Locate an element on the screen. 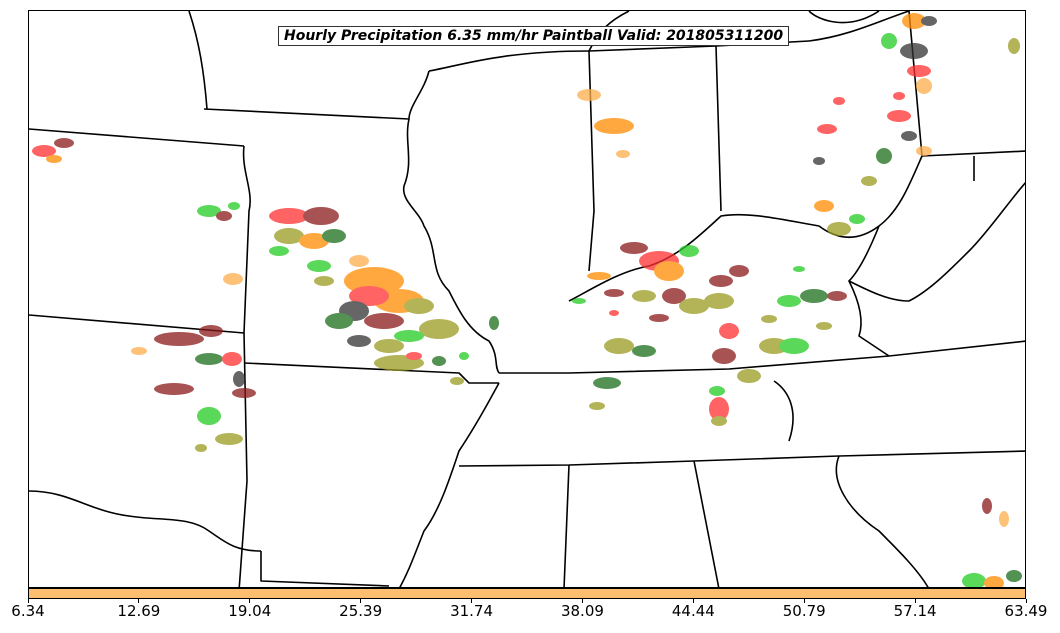 Image resolution: width=1060 pixels, height=633 pixels. colorbar-tick-label: 50.79 is located at coordinates (804, 611).